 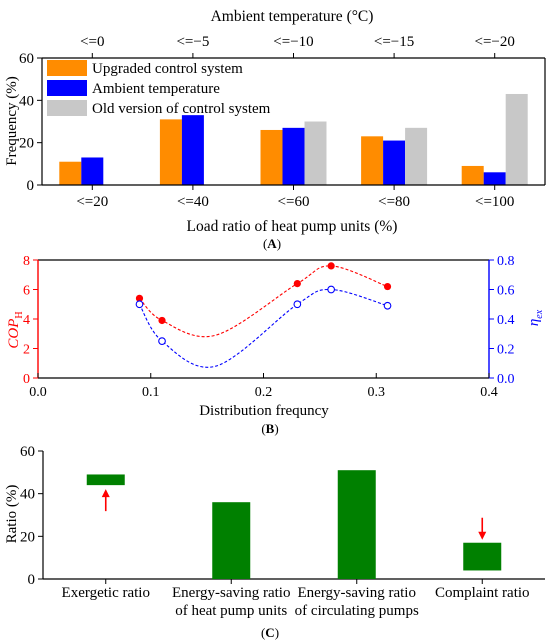 I want to click on panel-b-points, so click(x=263, y=303).